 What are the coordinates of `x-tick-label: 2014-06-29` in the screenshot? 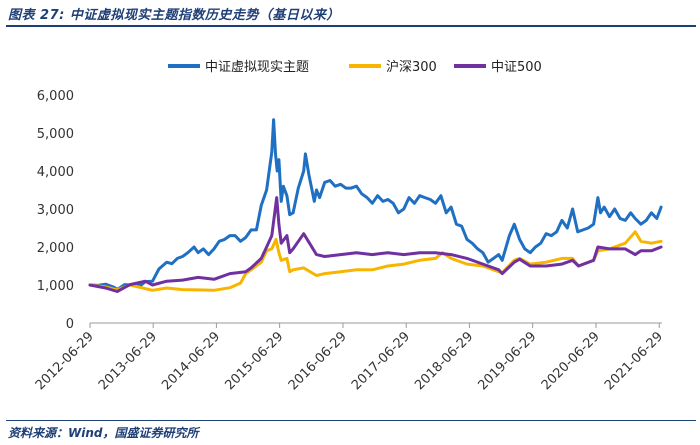 It's located at (191, 361).